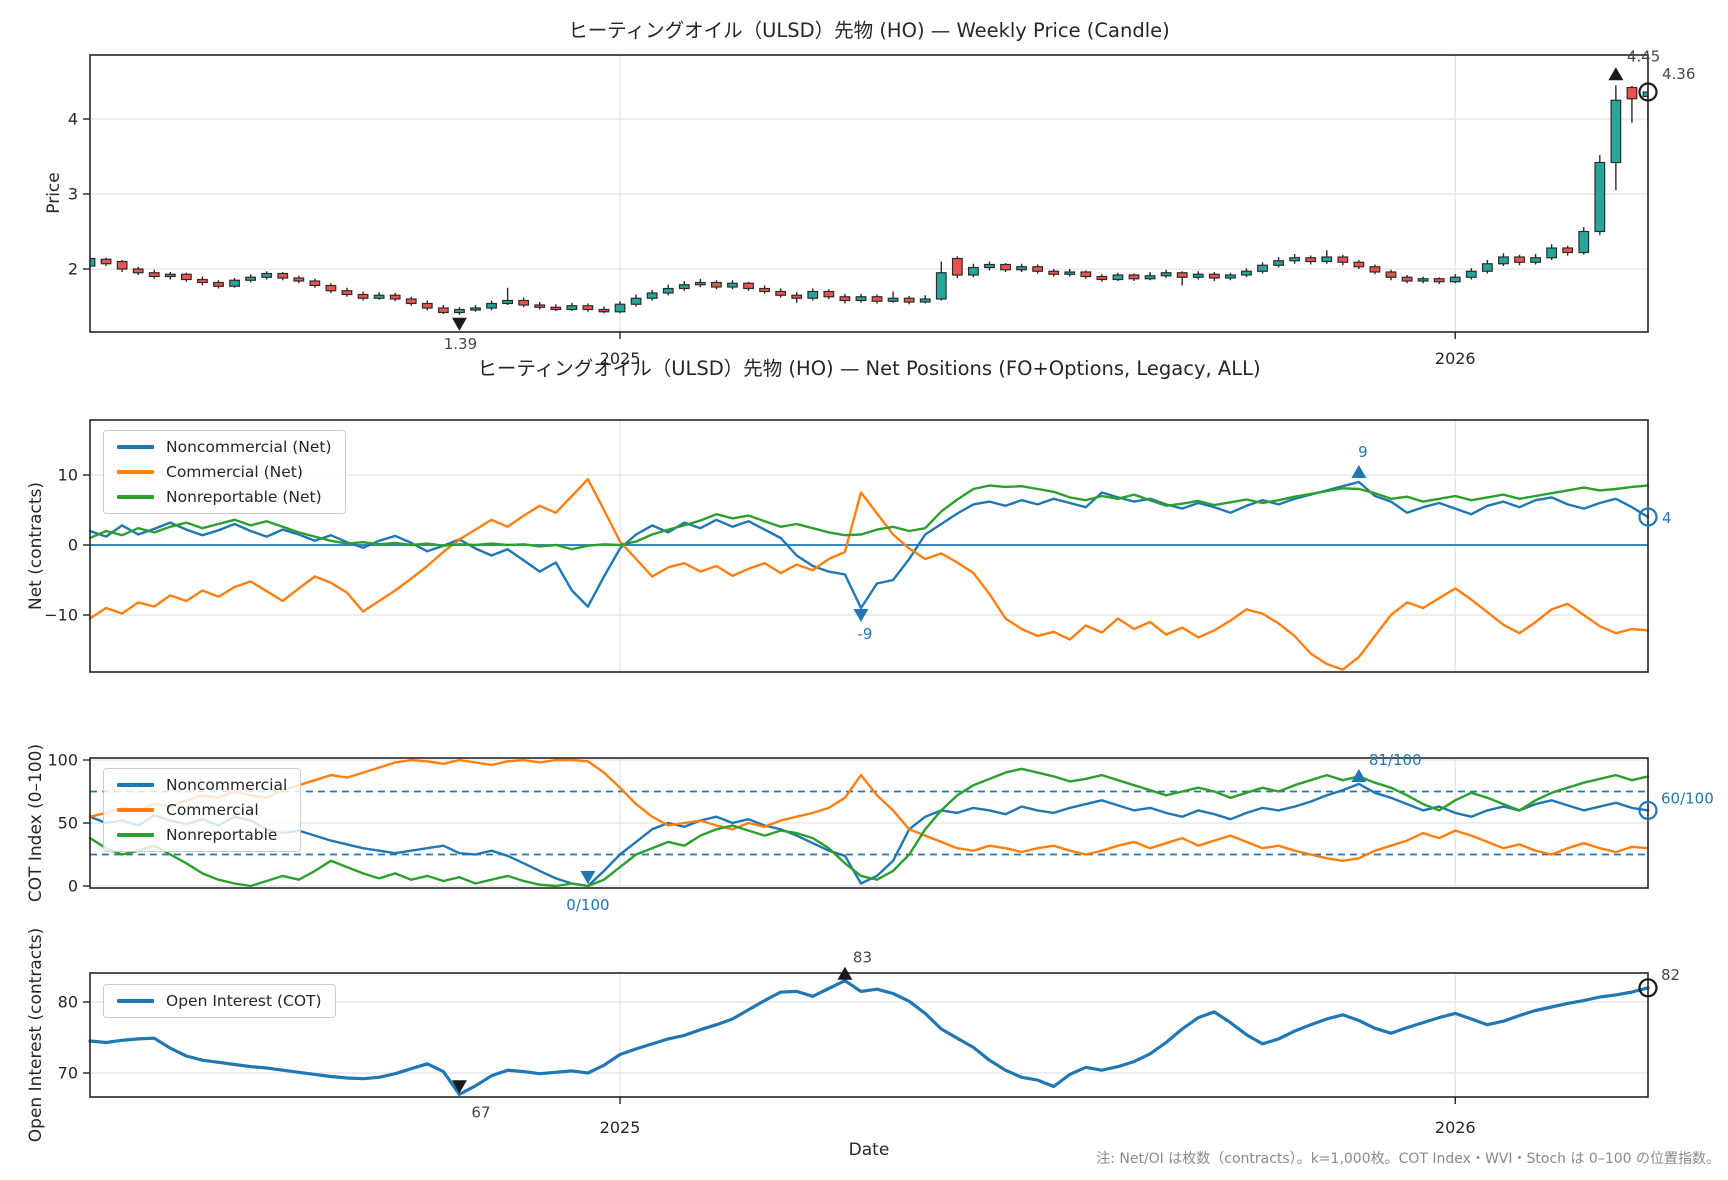 The width and height of the screenshot is (1728, 1180). Describe the element at coordinates (1386, 766) in the screenshot. I see `annotation-81-100: 81/100` at that location.